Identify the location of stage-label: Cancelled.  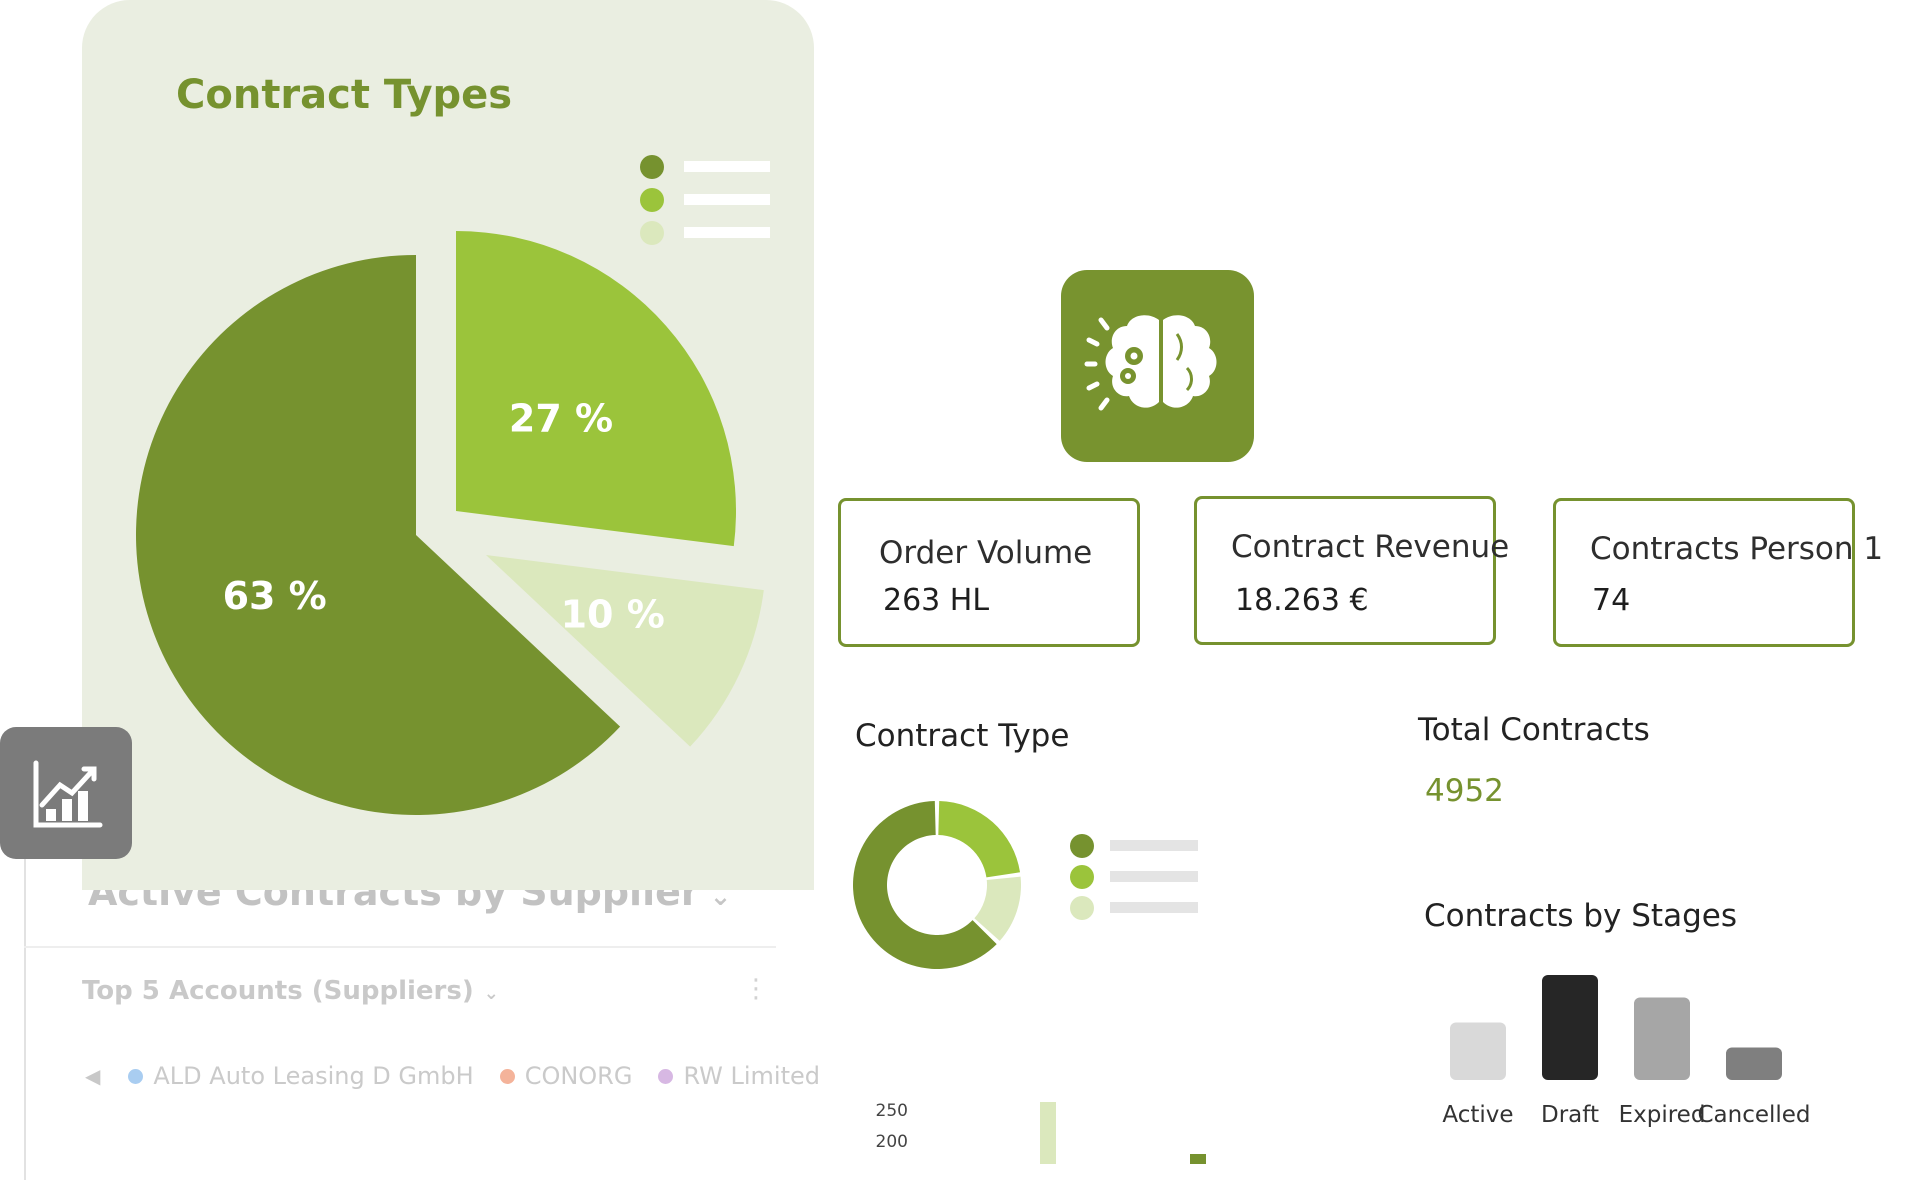
(1753, 1115).